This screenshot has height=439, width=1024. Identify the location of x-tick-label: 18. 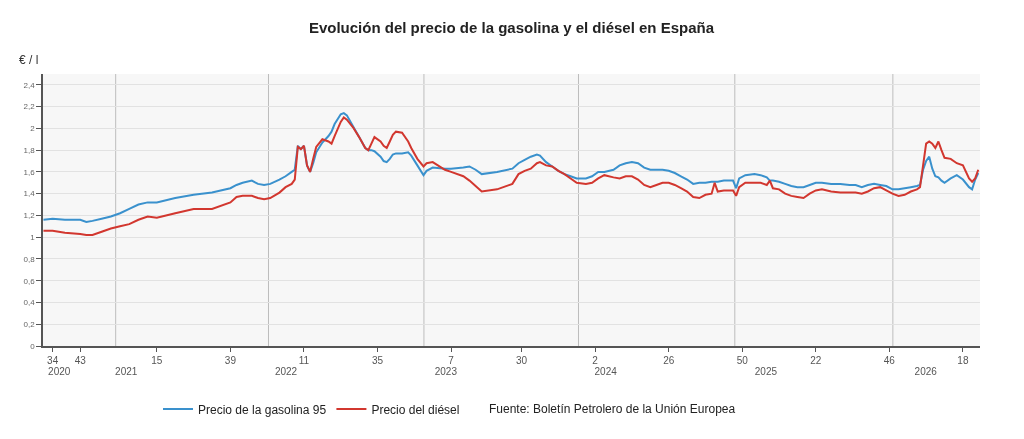
(963, 360).